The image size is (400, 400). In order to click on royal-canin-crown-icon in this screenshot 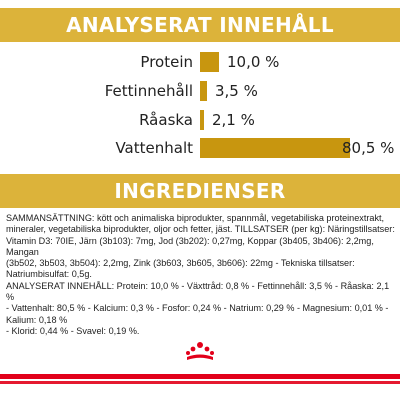, I will do `click(200, 351)`.